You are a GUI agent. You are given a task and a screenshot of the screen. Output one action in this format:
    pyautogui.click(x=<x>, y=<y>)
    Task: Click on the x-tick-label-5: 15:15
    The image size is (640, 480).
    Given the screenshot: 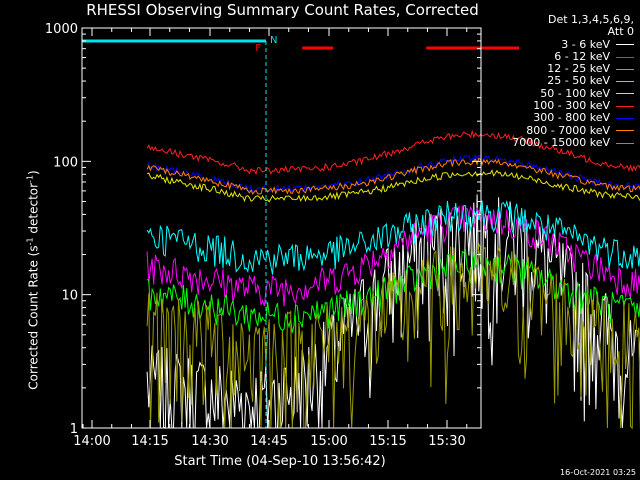 What is the action you would take?
    pyautogui.click(x=387, y=441)
    